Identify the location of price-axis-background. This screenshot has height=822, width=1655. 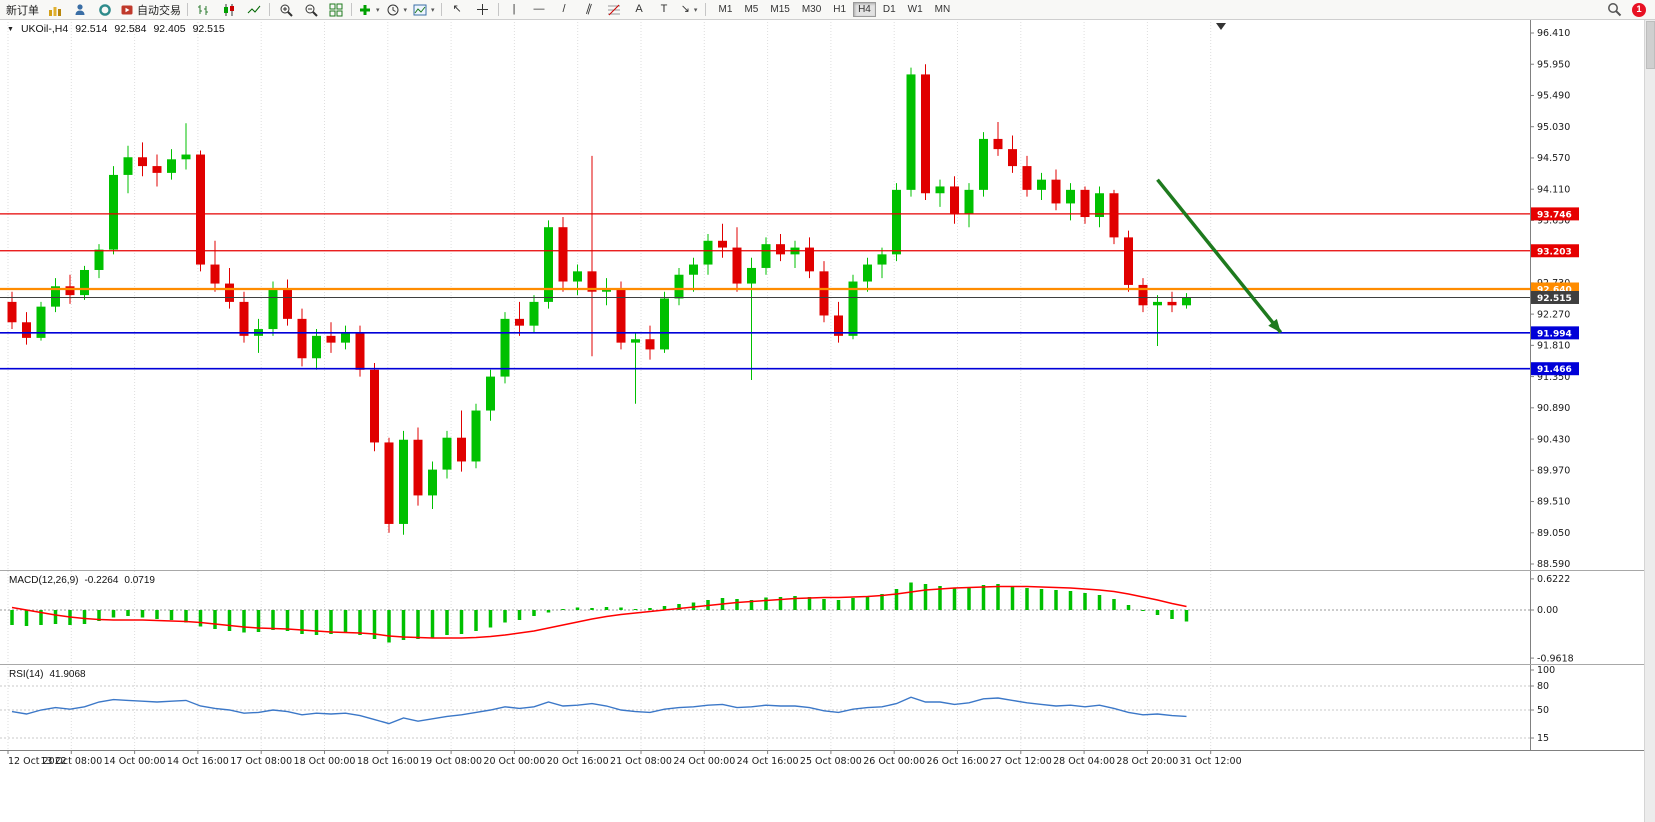
(1593, 421).